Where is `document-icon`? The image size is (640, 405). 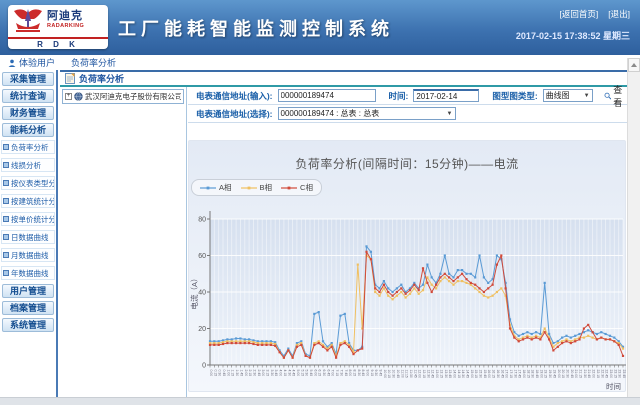 document-icon is located at coordinates (70, 78).